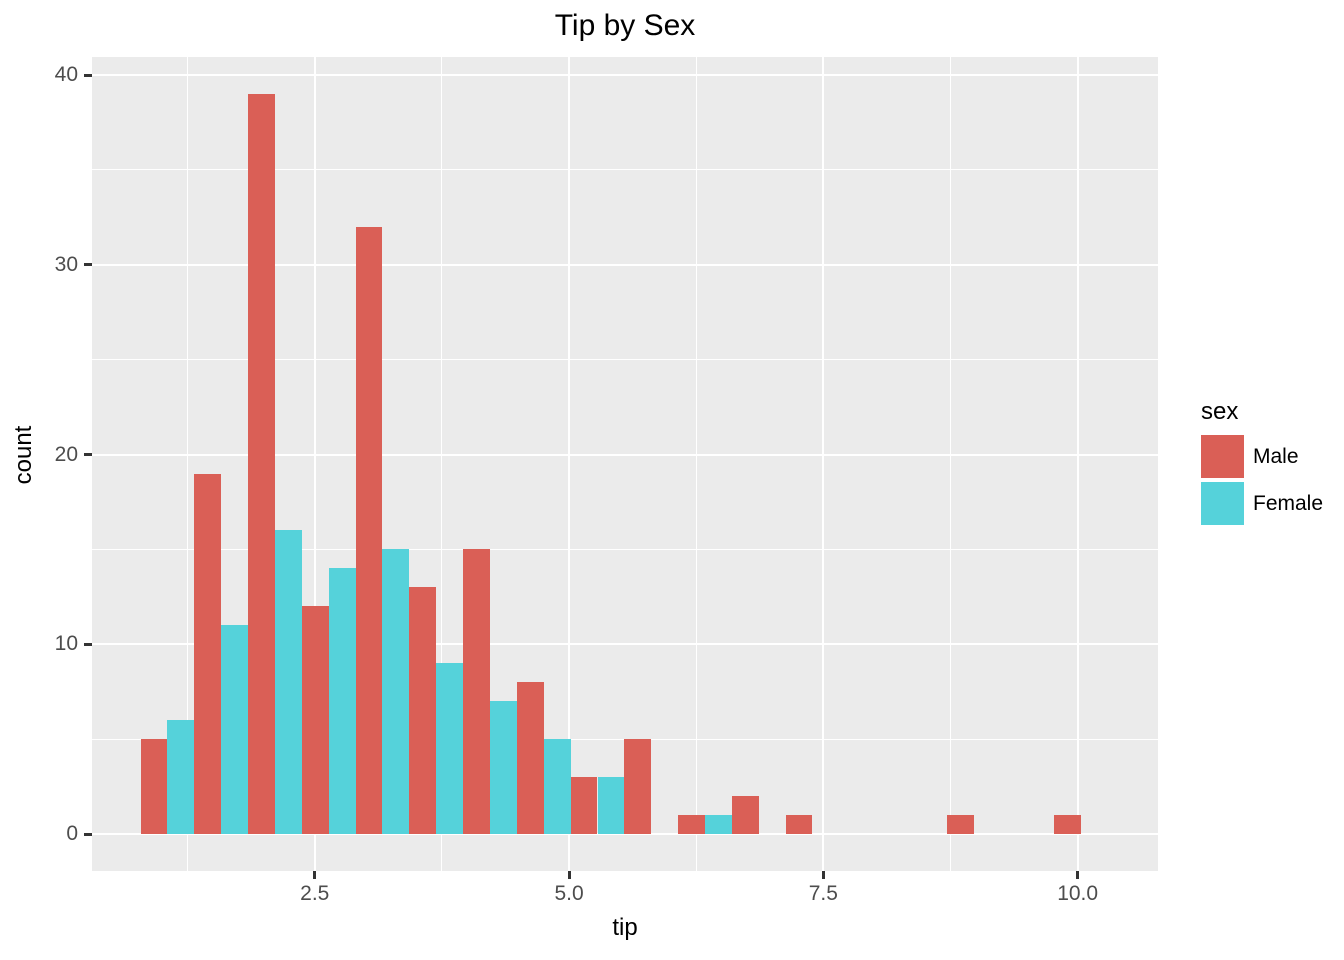  I want to click on x-tick-label: 5.0, so click(569, 893).